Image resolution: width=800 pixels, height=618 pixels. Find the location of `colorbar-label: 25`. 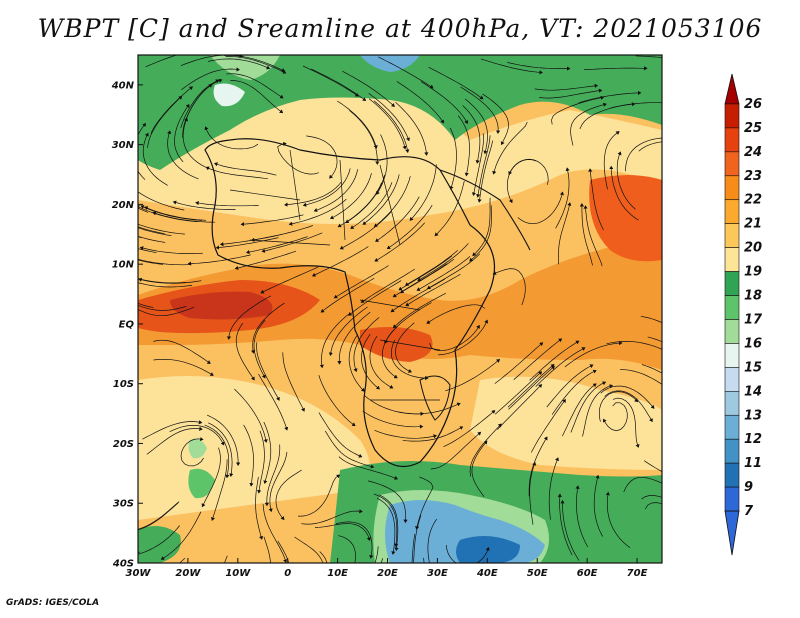

colorbar-label: 25 is located at coordinates (753, 128).